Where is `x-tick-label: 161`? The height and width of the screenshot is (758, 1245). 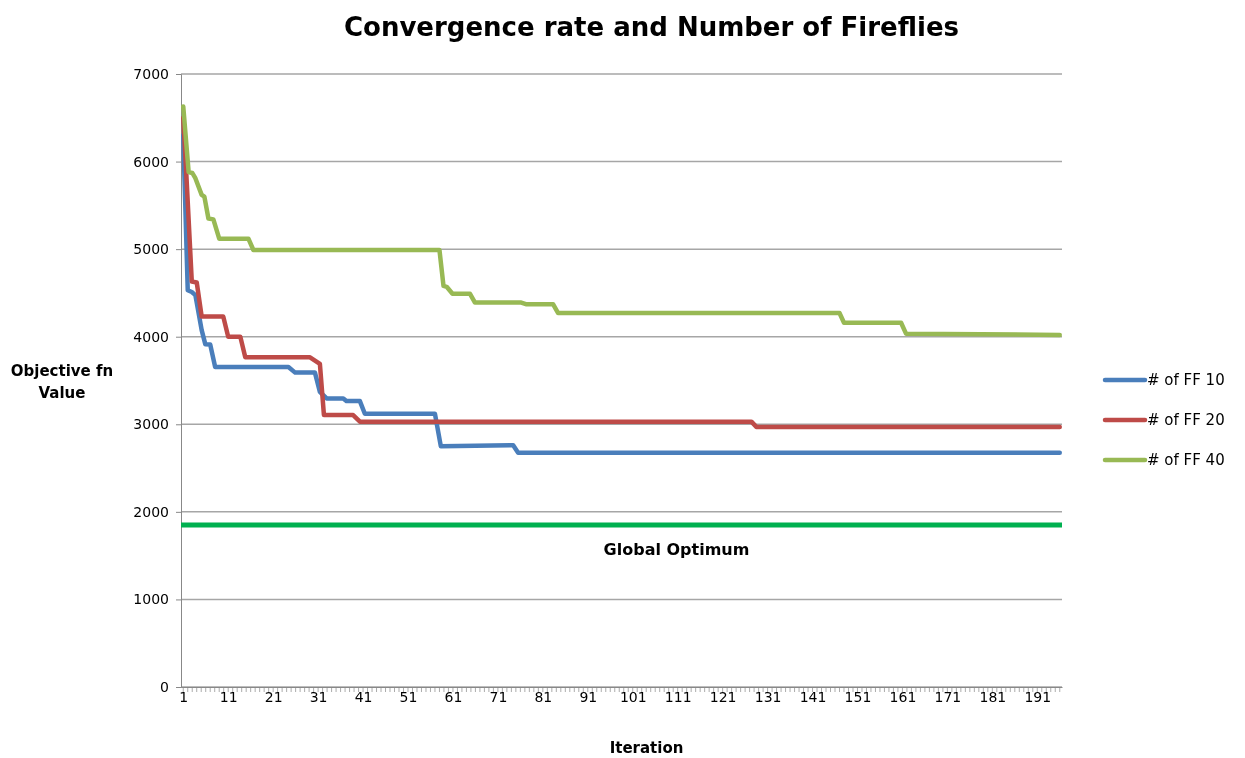
x-tick-label: 161 is located at coordinates (903, 697).